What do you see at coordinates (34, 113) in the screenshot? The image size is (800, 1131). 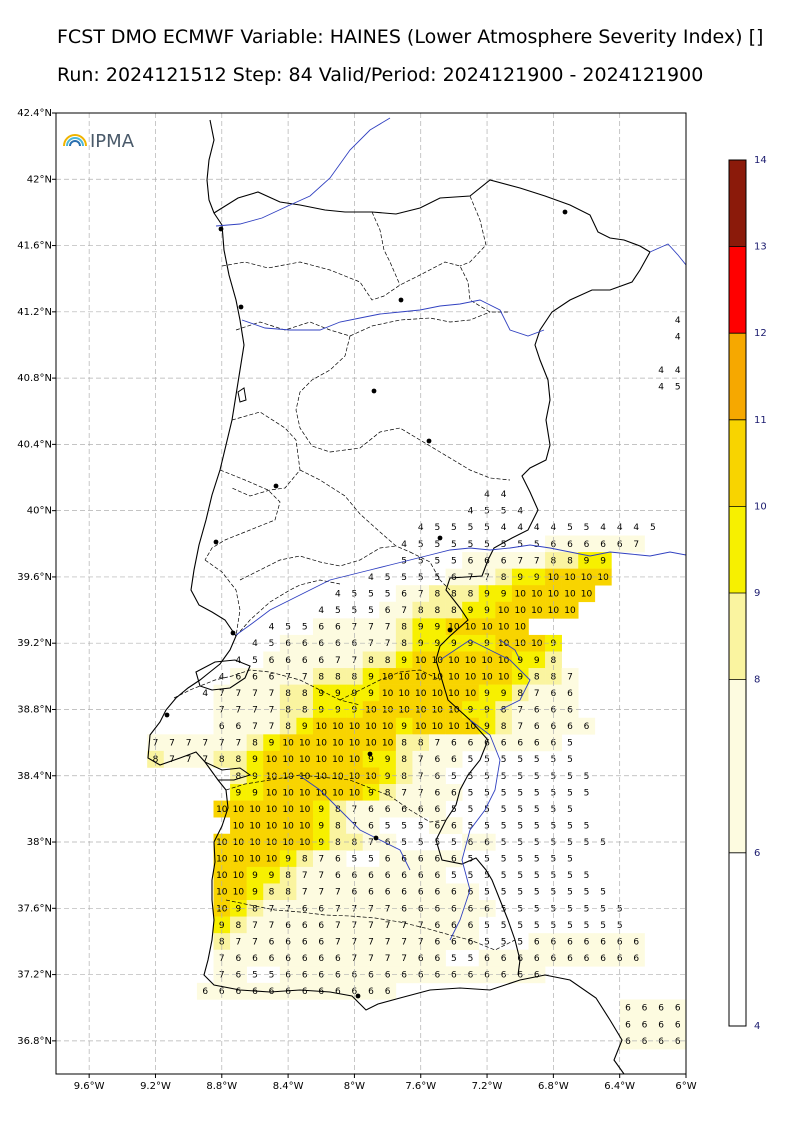 I see `lat-tick-label: 42.4°N` at bounding box center [34, 113].